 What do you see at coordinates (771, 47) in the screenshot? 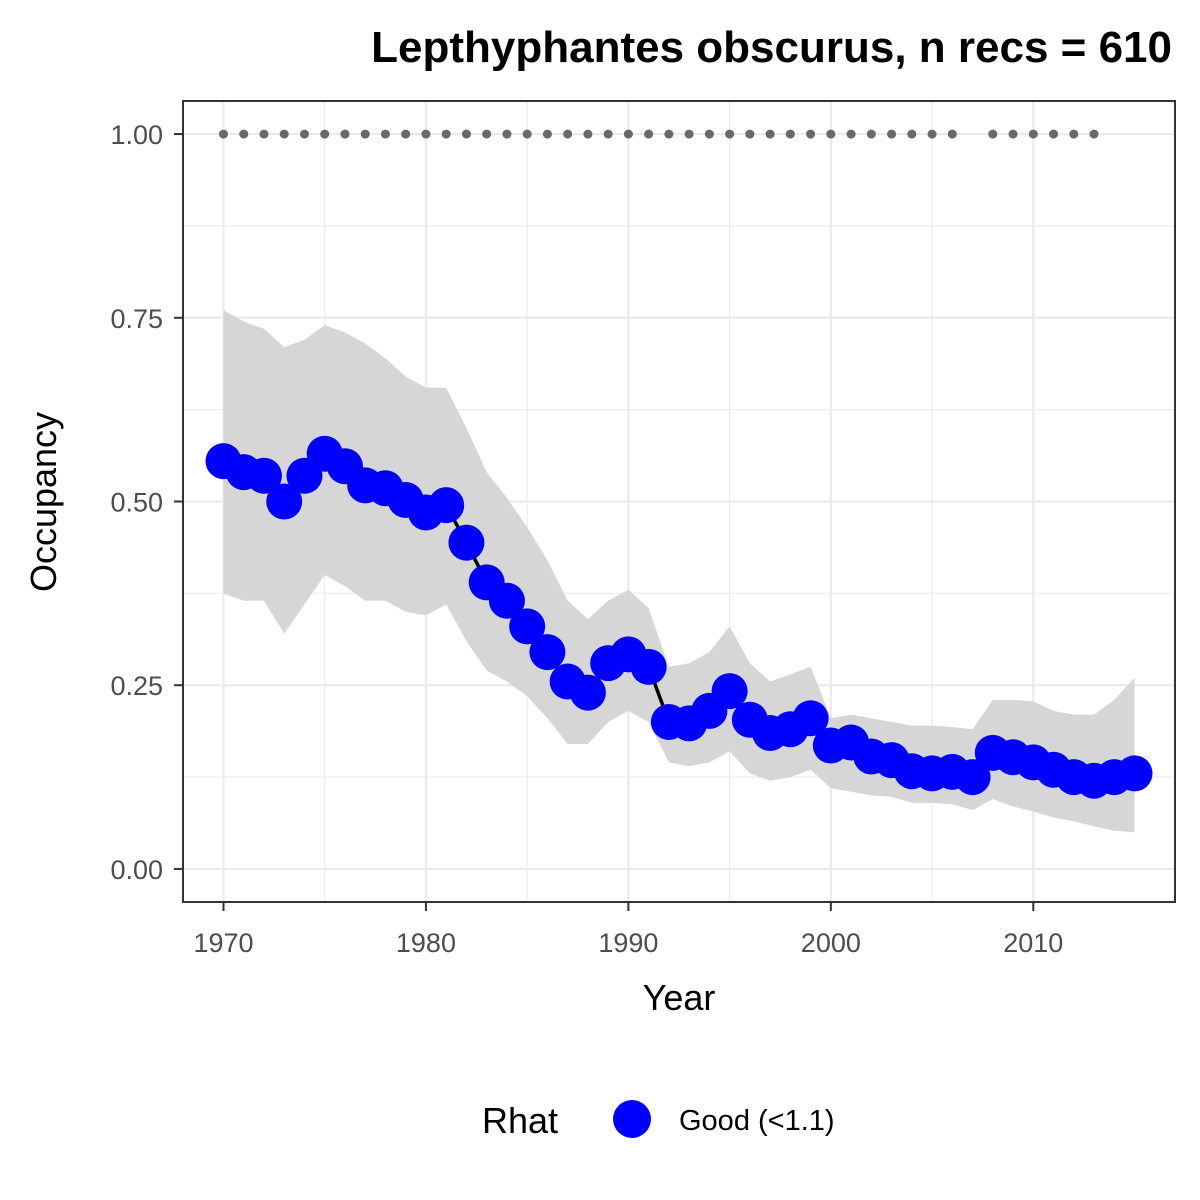
I see `chart-title: Lepthyphantes obscurus, n recs = 610` at bounding box center [771, 47].